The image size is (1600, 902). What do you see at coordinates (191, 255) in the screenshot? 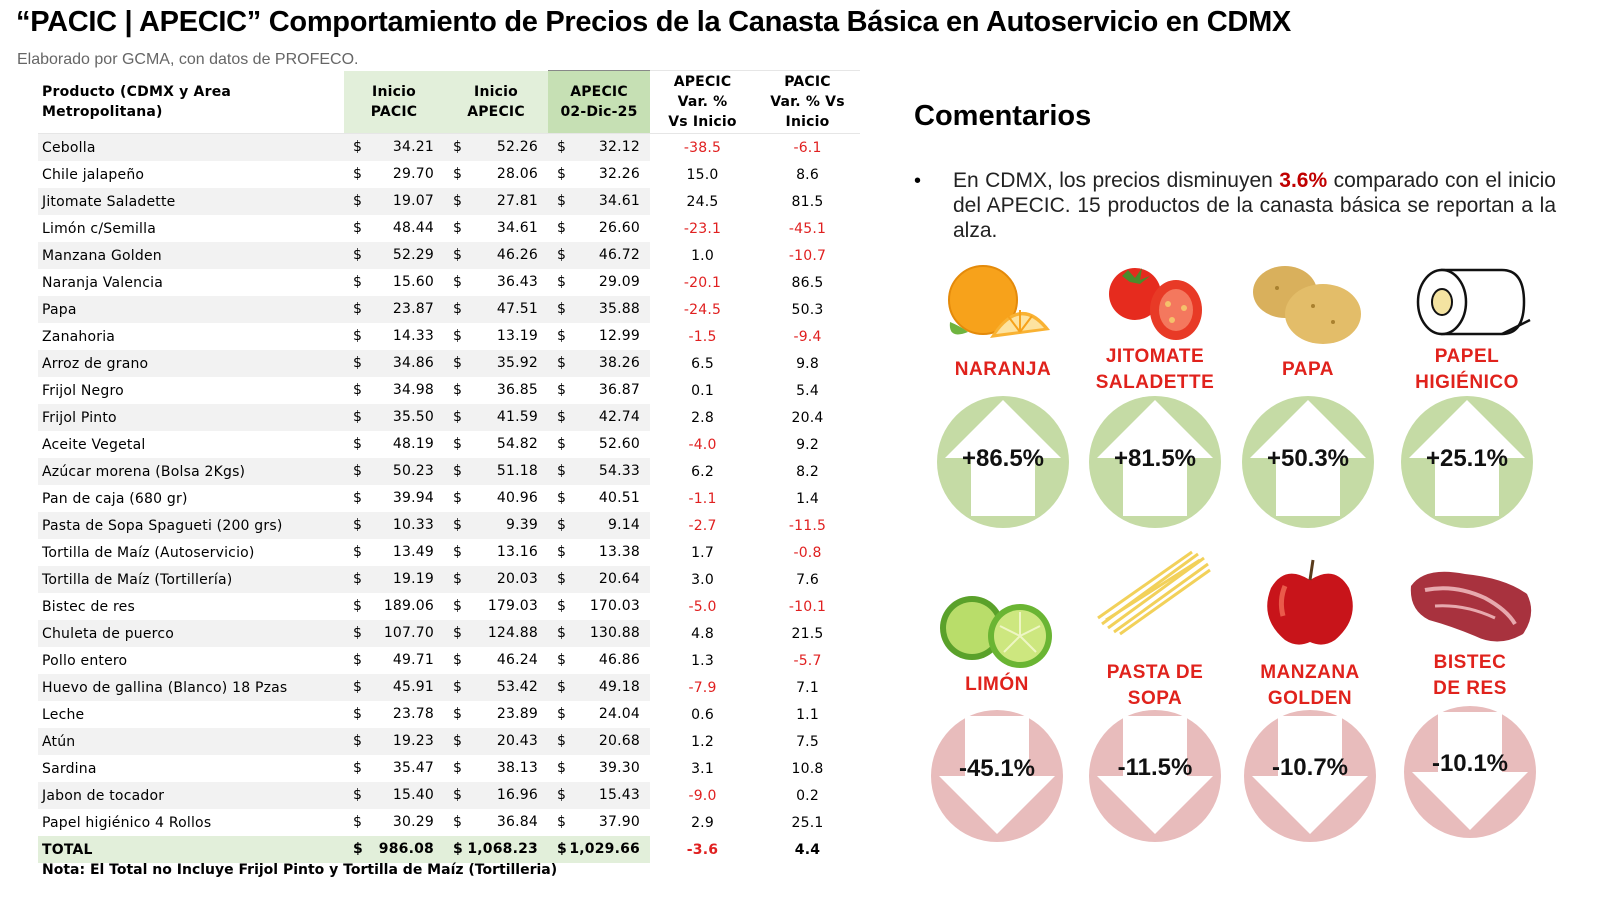
I see `cell-product: Manzana Golden` at bounding box center [191, 255].